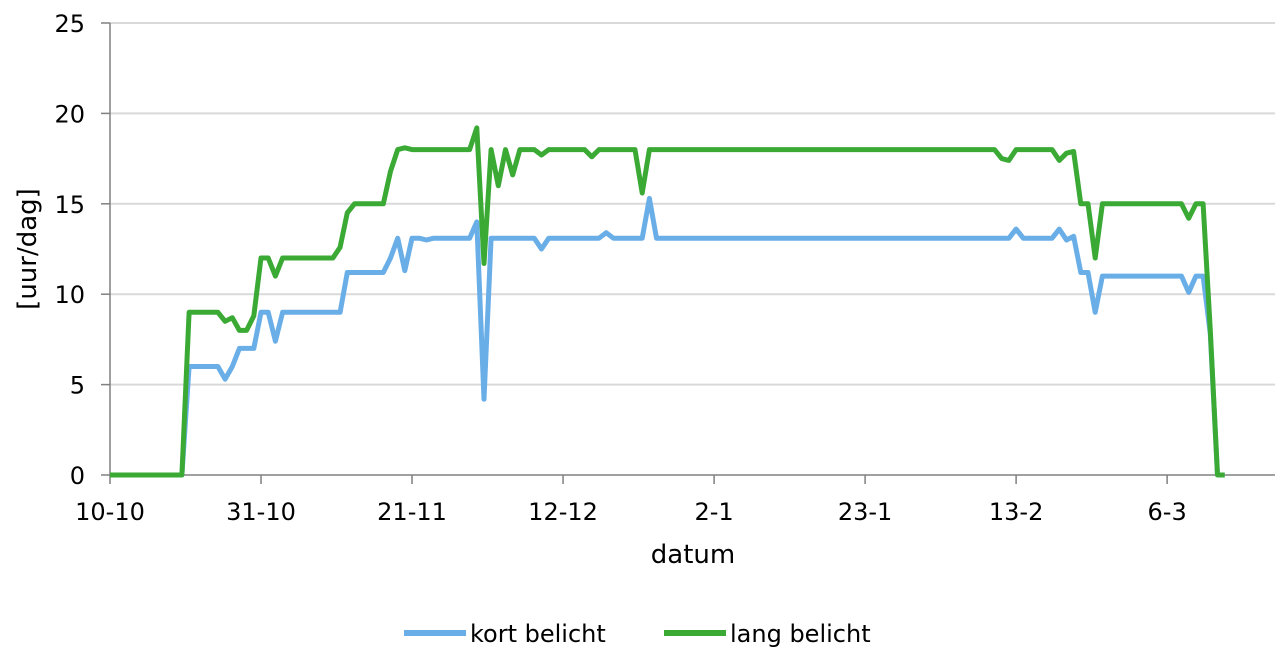 This screenshot has width=1287, height=657. Describe the element at coordinates (28, 249) in the screenshot. I see `y-axis-title: [uur/dag]` at that location.